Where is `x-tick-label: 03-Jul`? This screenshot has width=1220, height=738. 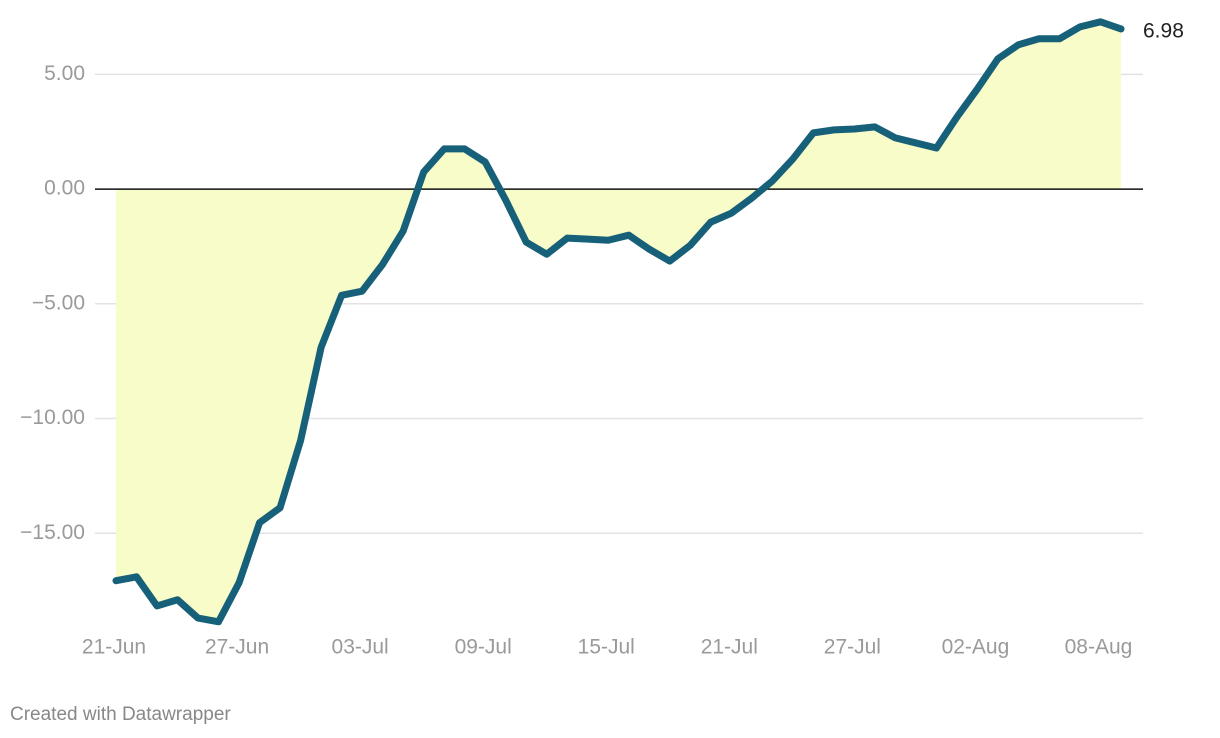
x-tick-label: 03-Jul is located at coordinates (360, 647).